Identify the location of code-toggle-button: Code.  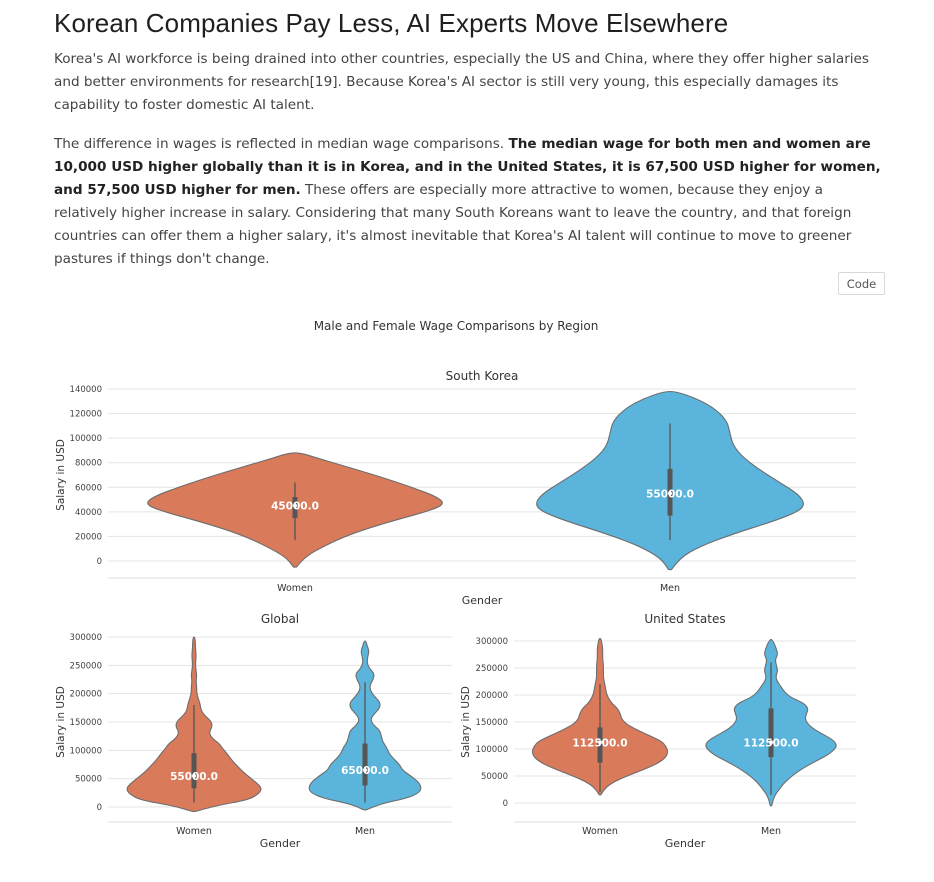
(861, 283).